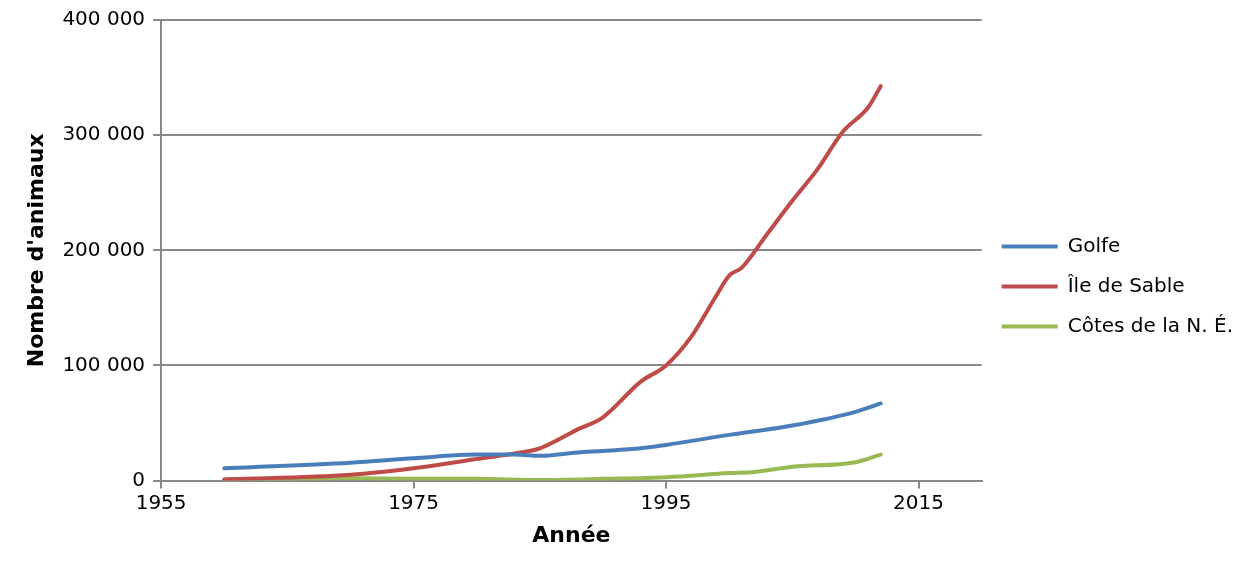 Image resolution: width=1253 pixels, height=563 pixels. What do you see at coordinates (104, 133) in the screenshot?
I see `y-tick-label: 300 000` at bounding box center [104, 133].